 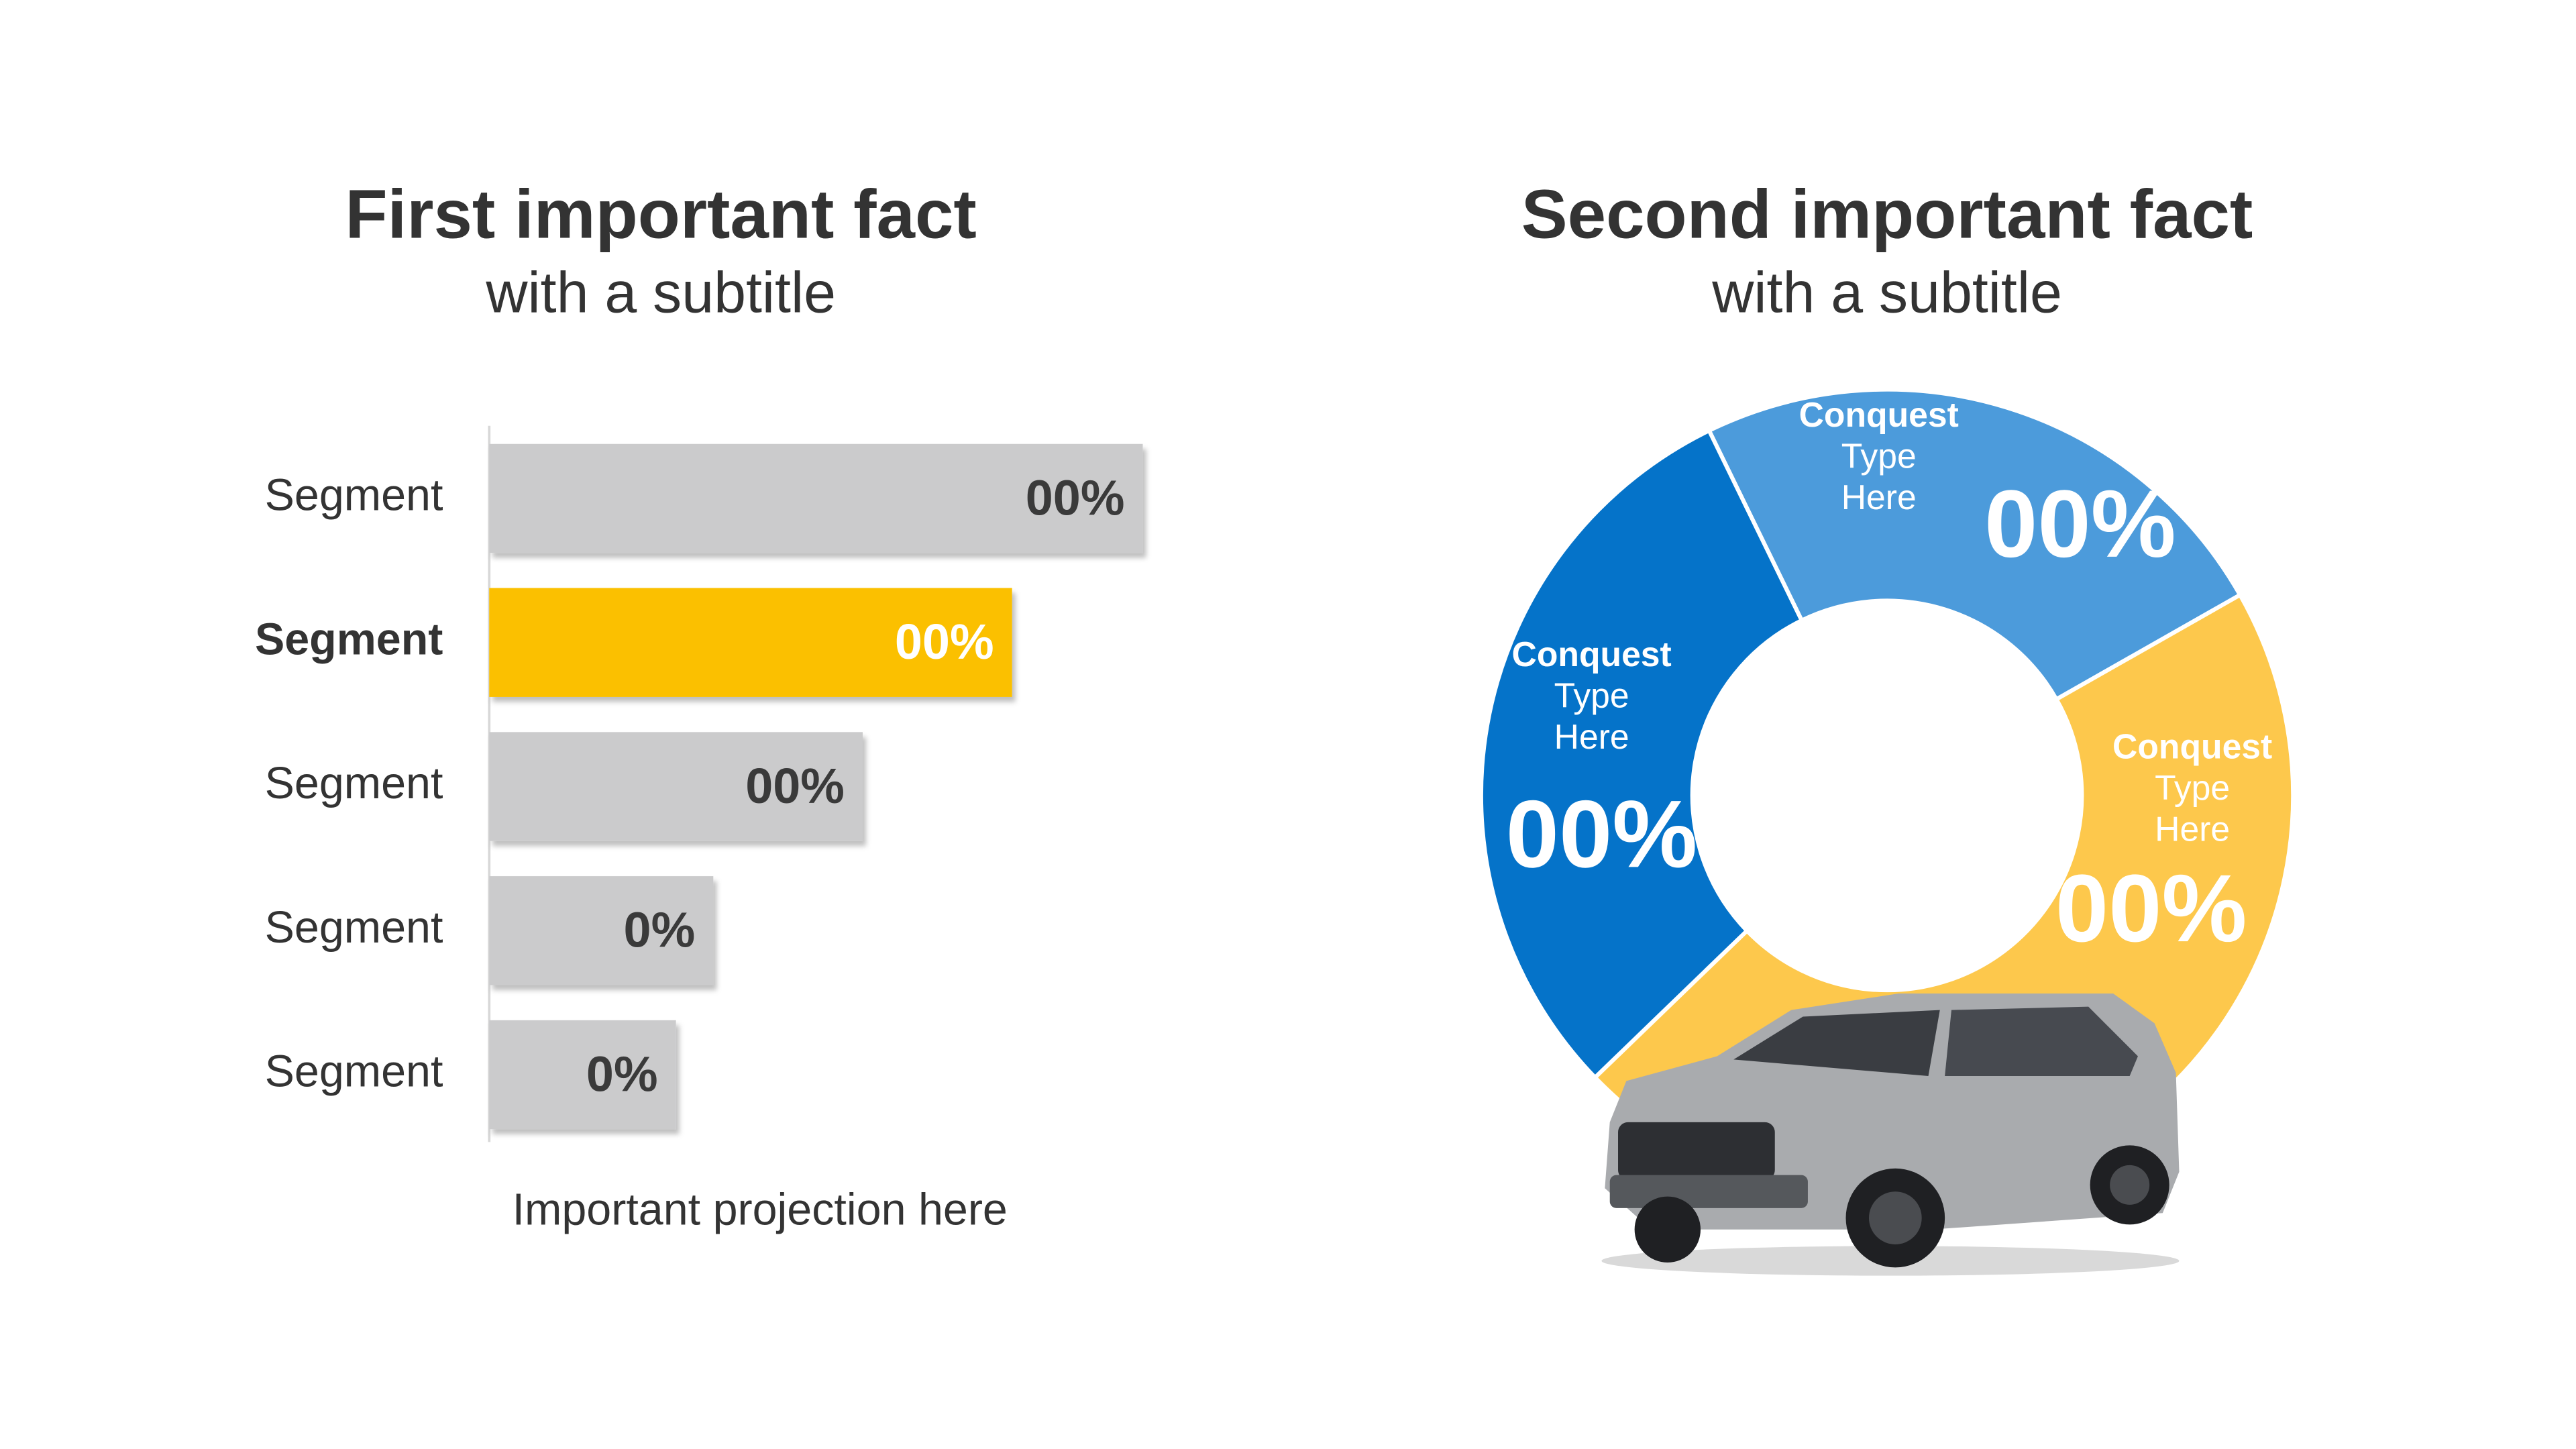 I want to click on chart-title: First important fact, so click(x=660, y=213).